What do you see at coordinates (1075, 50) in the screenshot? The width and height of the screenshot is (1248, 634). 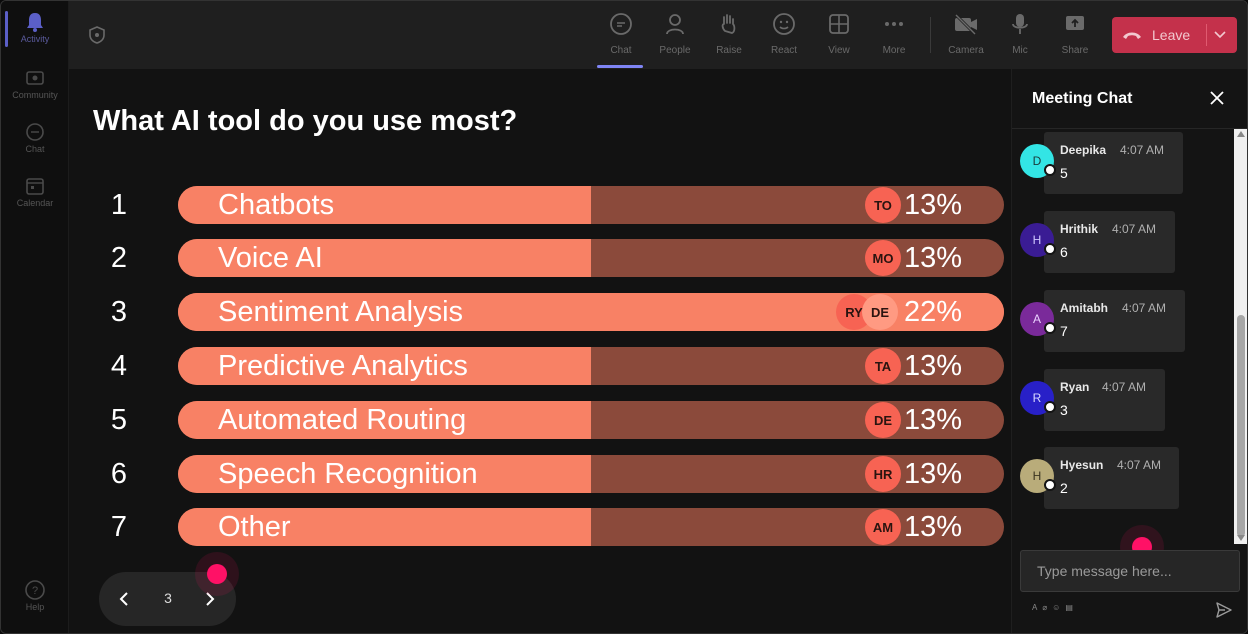 I see `share-button-label: Share` at bounding box center [1075, 50].